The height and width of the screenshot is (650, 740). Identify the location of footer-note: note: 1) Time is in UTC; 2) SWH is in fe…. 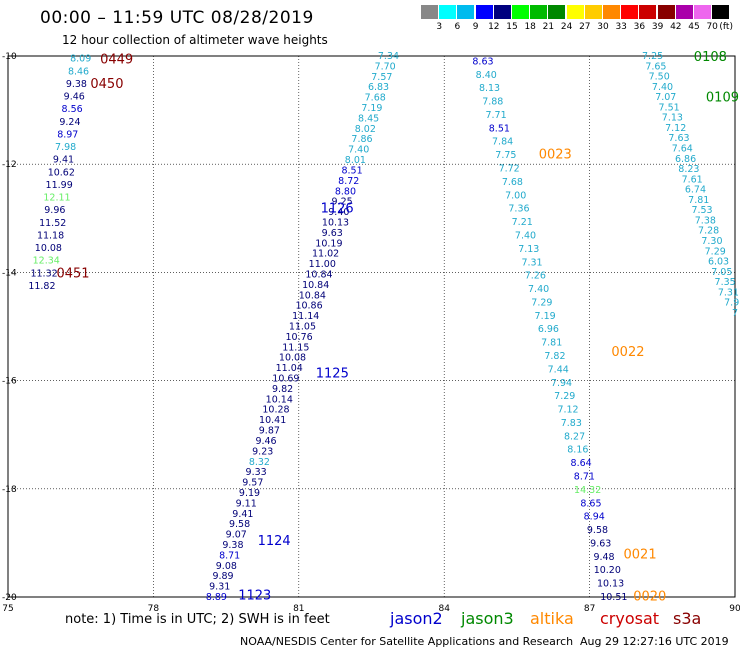
(197, 619).